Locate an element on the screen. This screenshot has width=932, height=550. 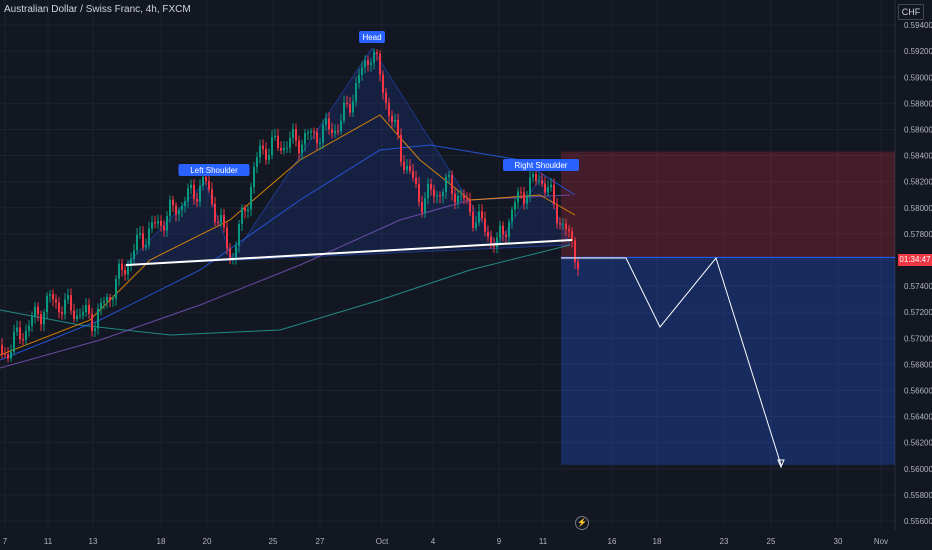
y-tick-label: 0.58200 is located at coordinates (918, 182).